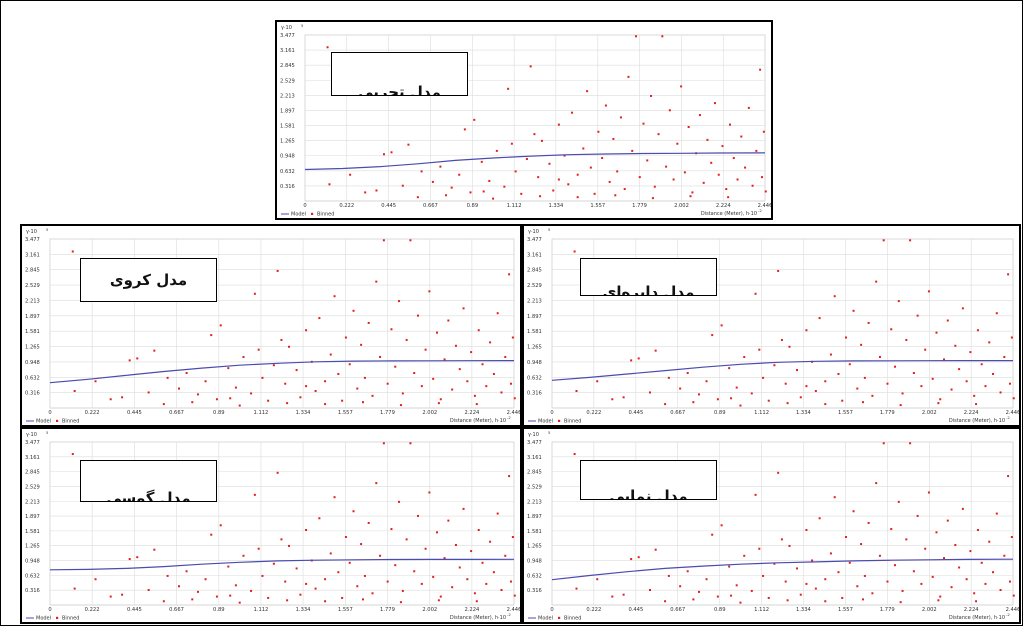 The image size is (1023, 626). I want to click on x-tick-label: 1.112, so click(261, 413).